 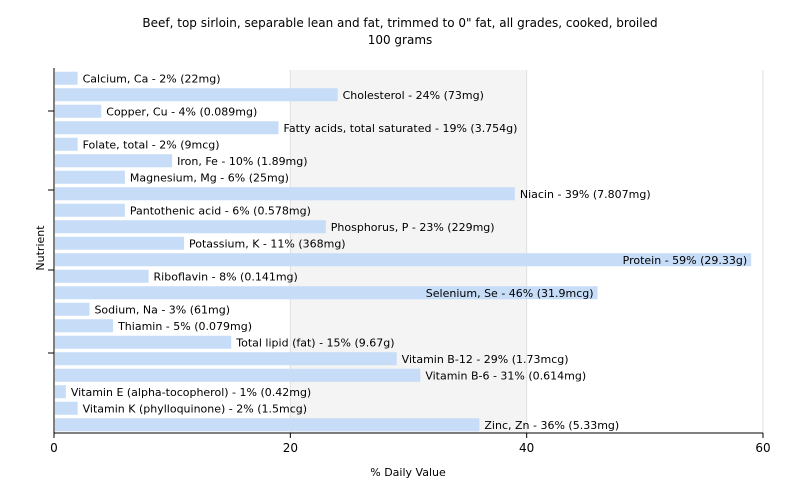 I want to click on bar-label: Protein - 59% (29.33g), so click(x=685, y=260).